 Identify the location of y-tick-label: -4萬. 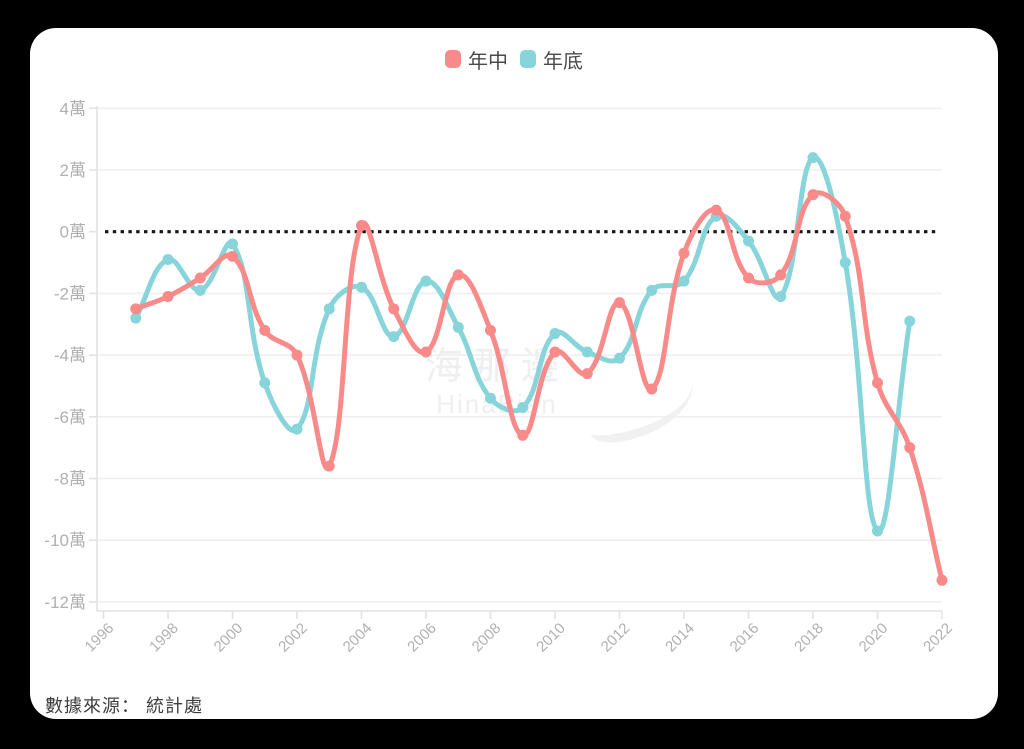
(70, 355).